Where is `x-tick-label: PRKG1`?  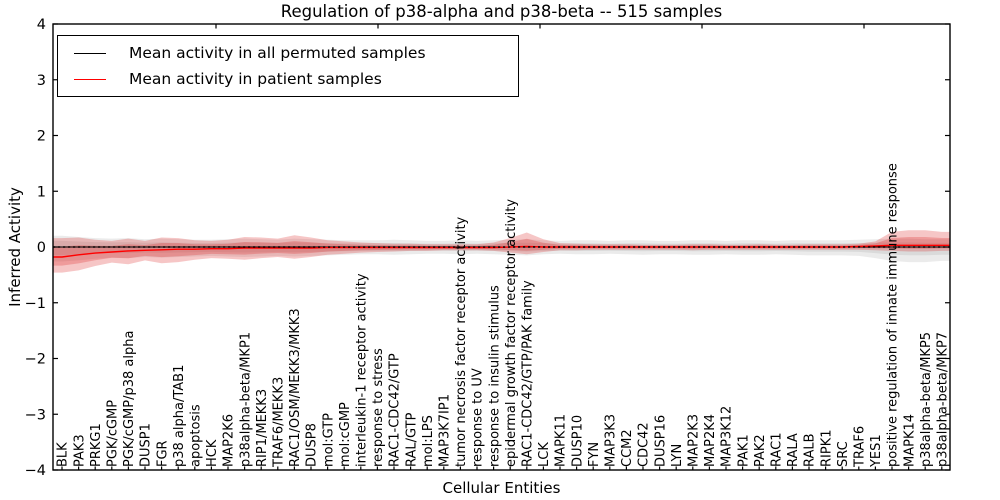 x-tick-label: PRKG1 is located at coordinates (96, 445).